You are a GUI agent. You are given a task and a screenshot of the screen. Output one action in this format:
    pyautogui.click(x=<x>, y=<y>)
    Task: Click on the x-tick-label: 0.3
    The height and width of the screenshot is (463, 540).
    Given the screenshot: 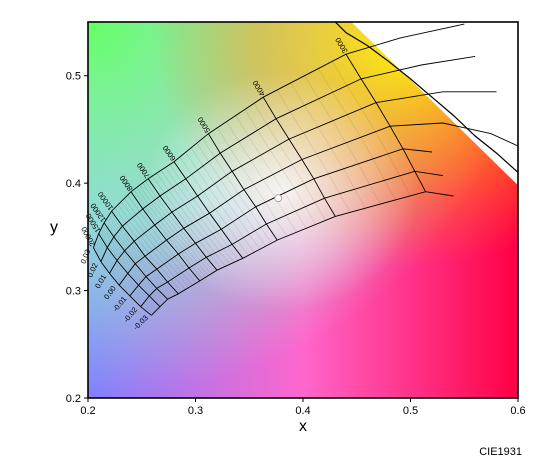 What is the action you would take?
    pyautogui.click(x=195, y=411)
    